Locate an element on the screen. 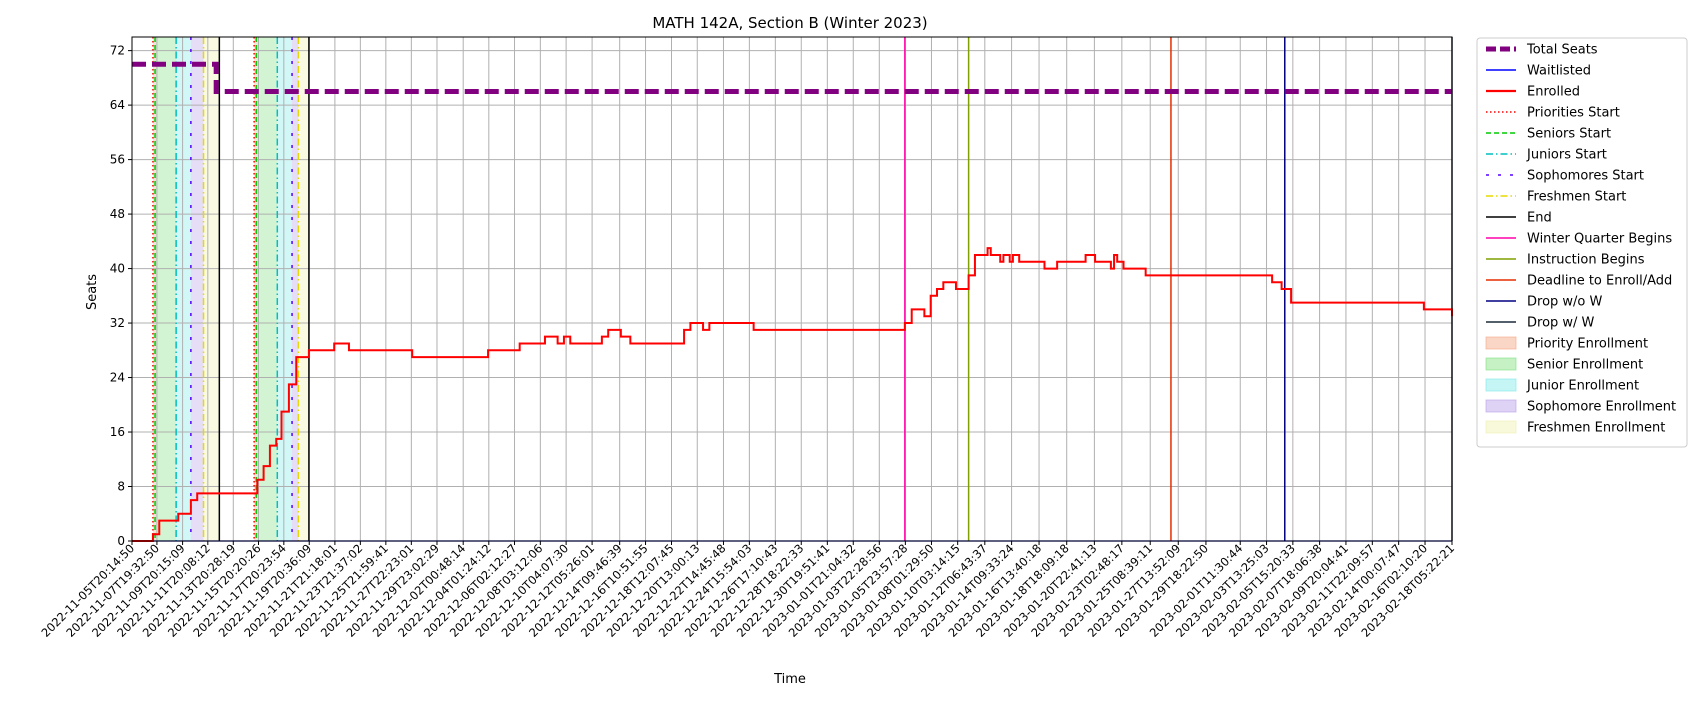  legend-label-enrolled: Enrolled is located at coordinates (1553, 92).